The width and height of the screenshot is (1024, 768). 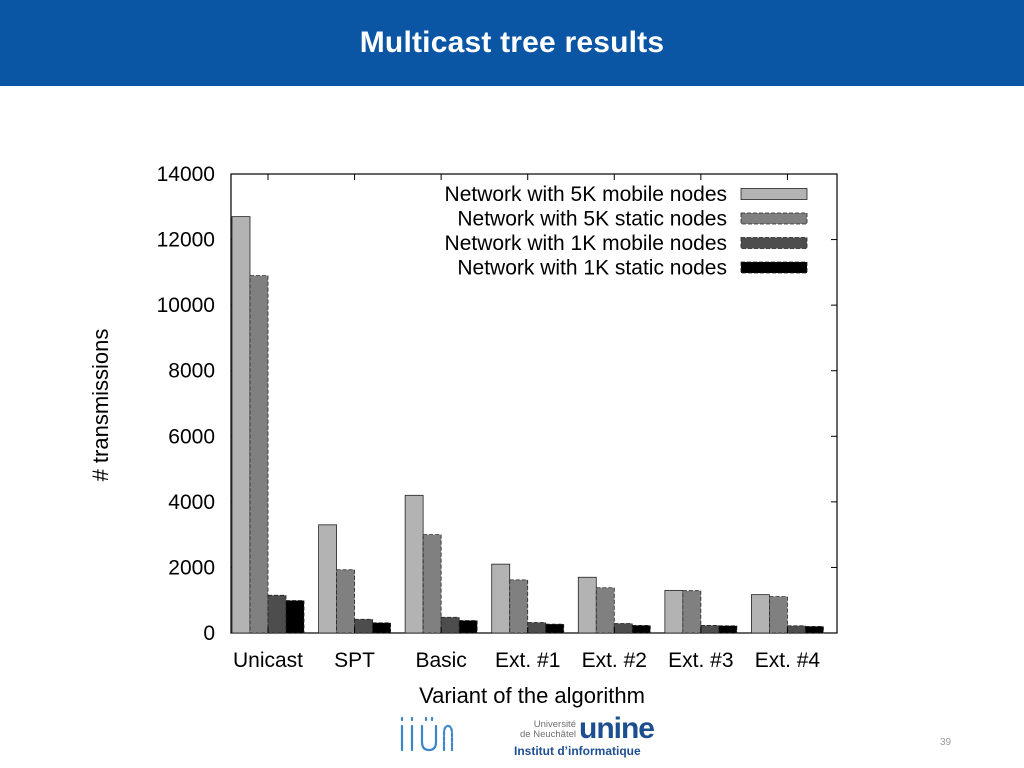 What do you see at coordinates (191, 436) in the screenshot?
I see `y-tick-label: 6000` at bounding box center [191, 436].